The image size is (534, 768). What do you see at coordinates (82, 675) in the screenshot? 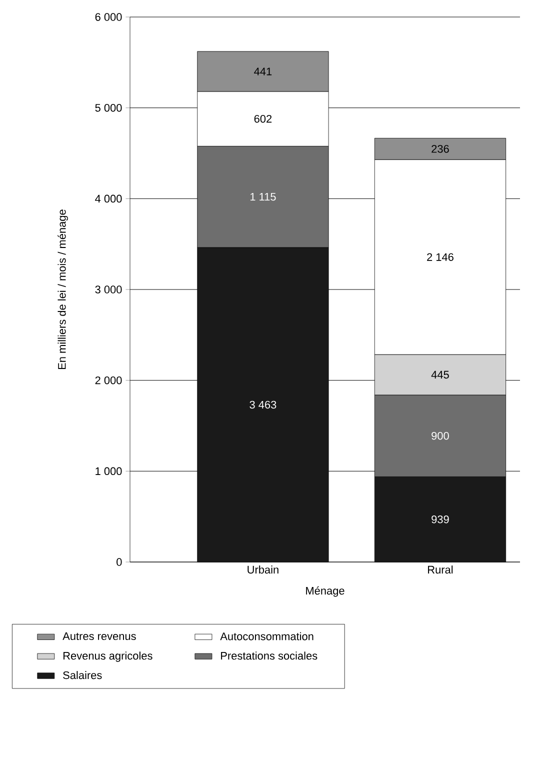
I see `legend-label: Salaires` at bounding box center [82, 675].